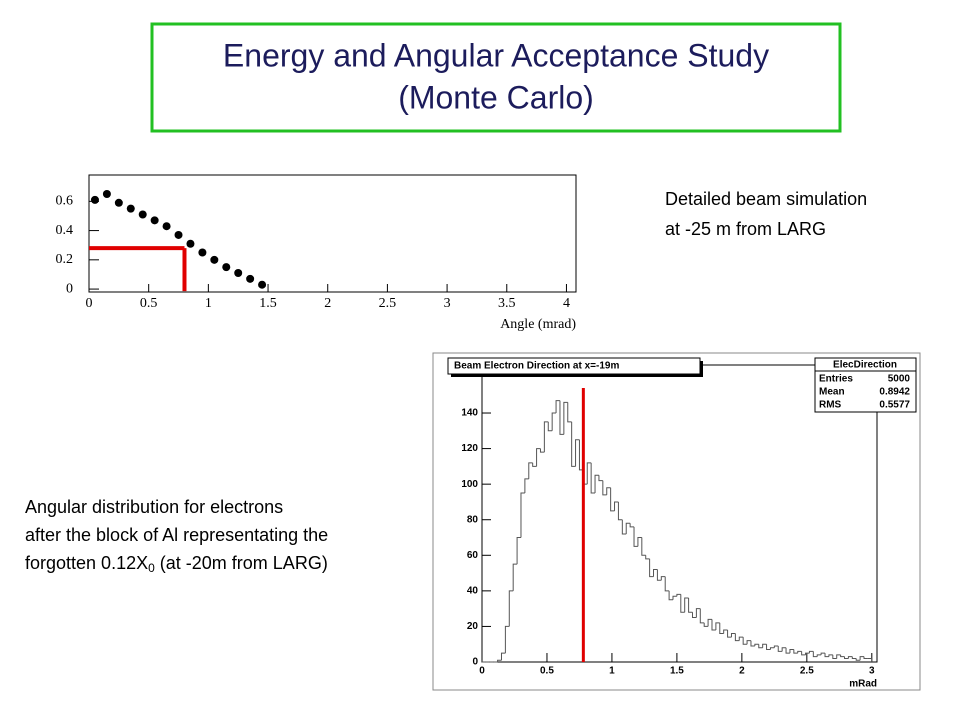 The image size is (960, 720). I want to click on x-tick-label: 2.5, so click(388, 303).